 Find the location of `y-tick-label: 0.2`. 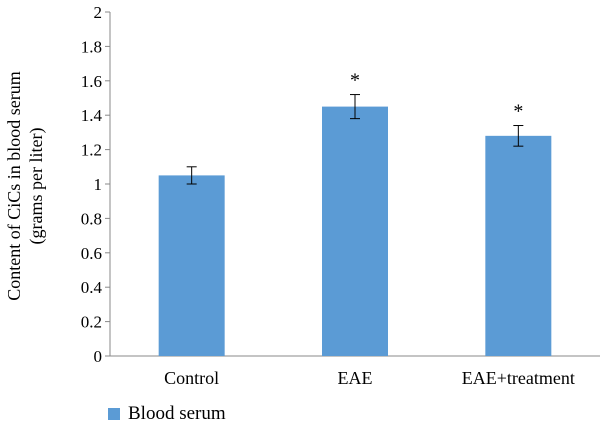

y-tick-label: 0.2 is located at coordinates (91, 322).